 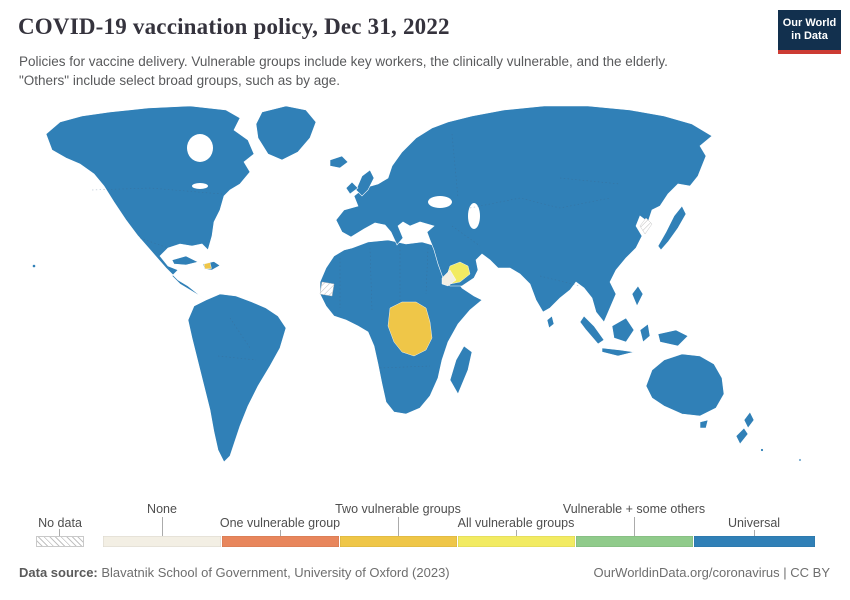 I want to click on legend-segment-universal, so click(x=754, y=541).